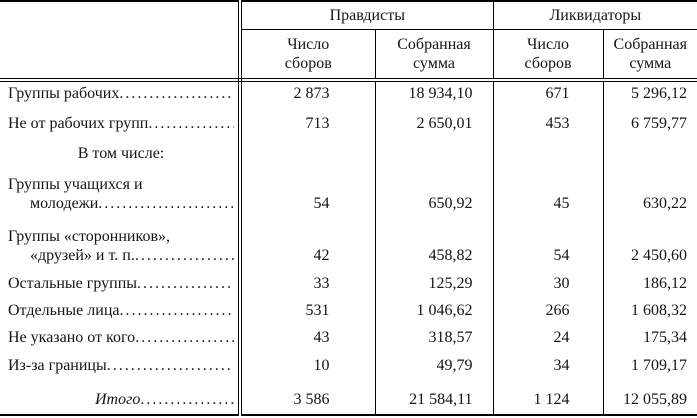 This screenshot has width=697, height=418. What do you see at coordinates (434, 94) in the screenshot?
I see `cell-pravdisty-sum: 18 934,10` at bounding box center [434, 94].